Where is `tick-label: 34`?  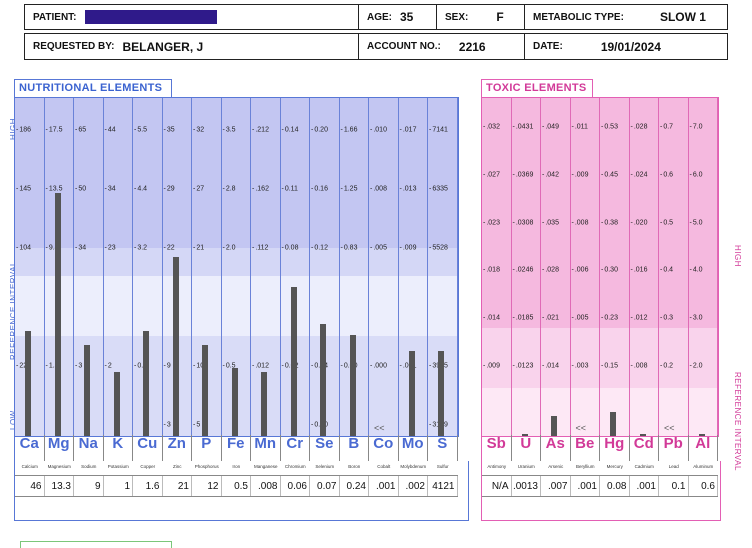
tick-label: 34 is located at coordinates (80, 248).